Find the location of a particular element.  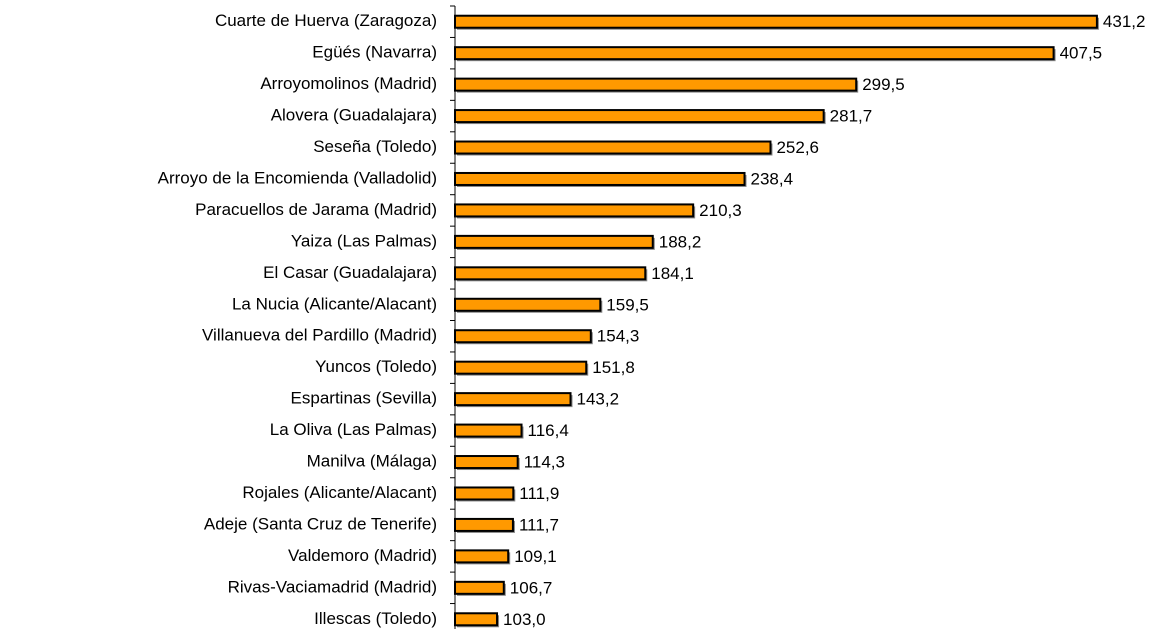

y-tick-label: Villanueva del Pardillo (Madrid) is located at coordinates (319, 335).